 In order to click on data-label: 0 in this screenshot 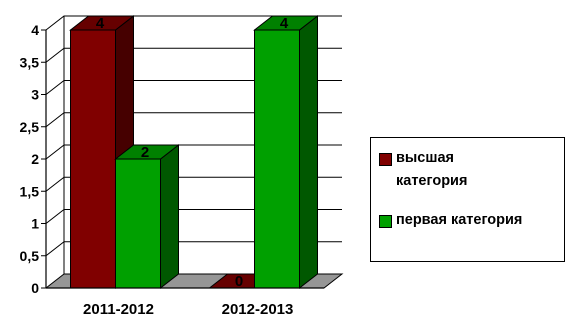, I will do `click(239, 281)`.